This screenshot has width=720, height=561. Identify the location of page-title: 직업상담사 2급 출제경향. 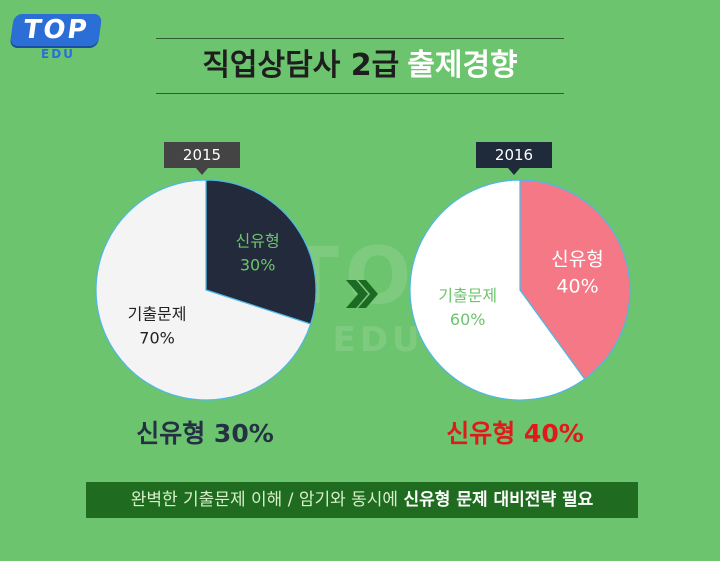
(360, 66).